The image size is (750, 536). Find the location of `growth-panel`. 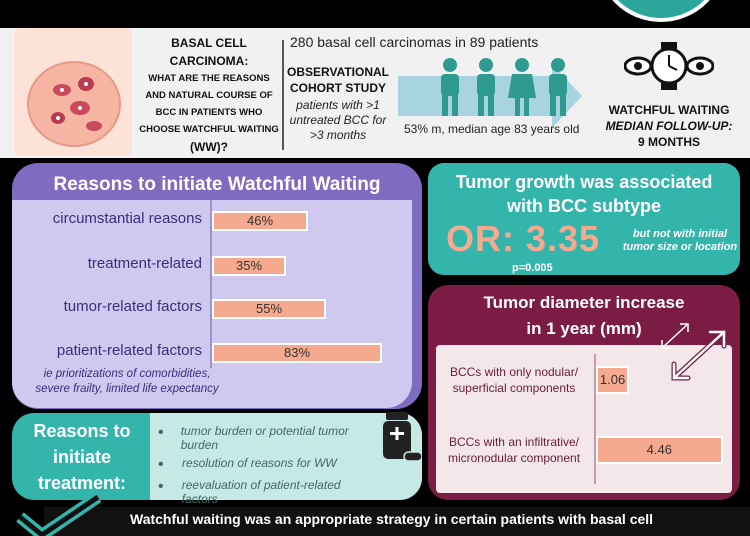

growth-panel is located at coordinates (584, 219).